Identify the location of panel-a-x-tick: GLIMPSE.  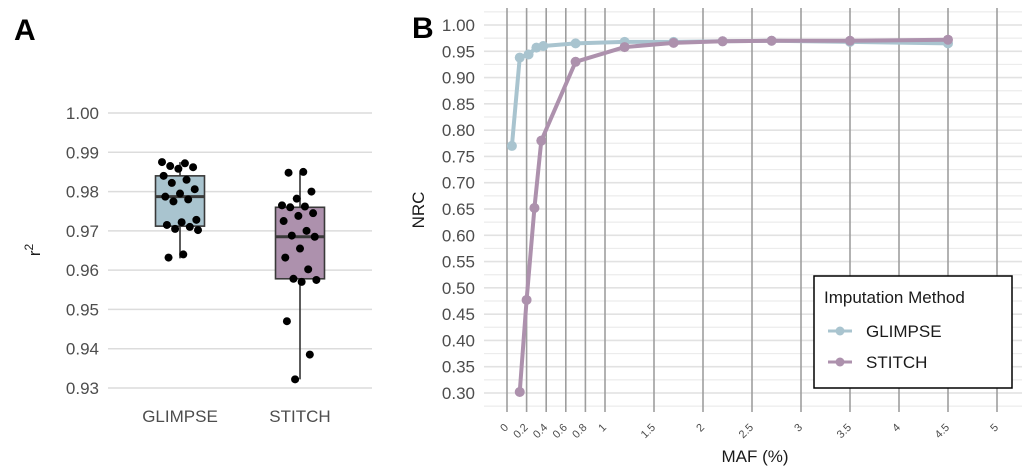
(180, 416).